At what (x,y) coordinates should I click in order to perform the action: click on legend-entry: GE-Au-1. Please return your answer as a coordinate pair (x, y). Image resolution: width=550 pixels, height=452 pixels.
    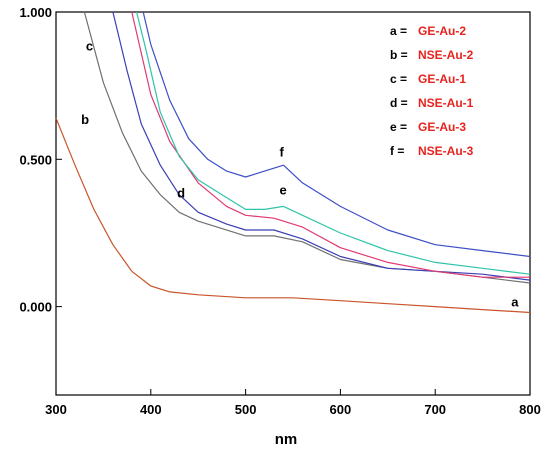
    Looking at the image, I should click on (442, 79).